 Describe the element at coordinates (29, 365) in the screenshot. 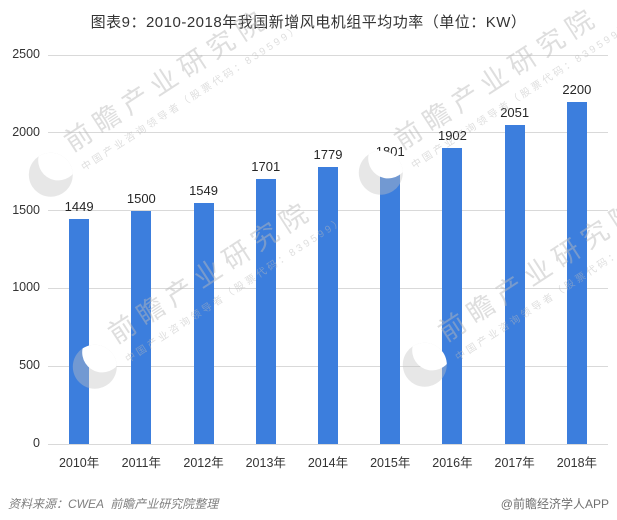

I see `y-tick-label: 500` at that location.